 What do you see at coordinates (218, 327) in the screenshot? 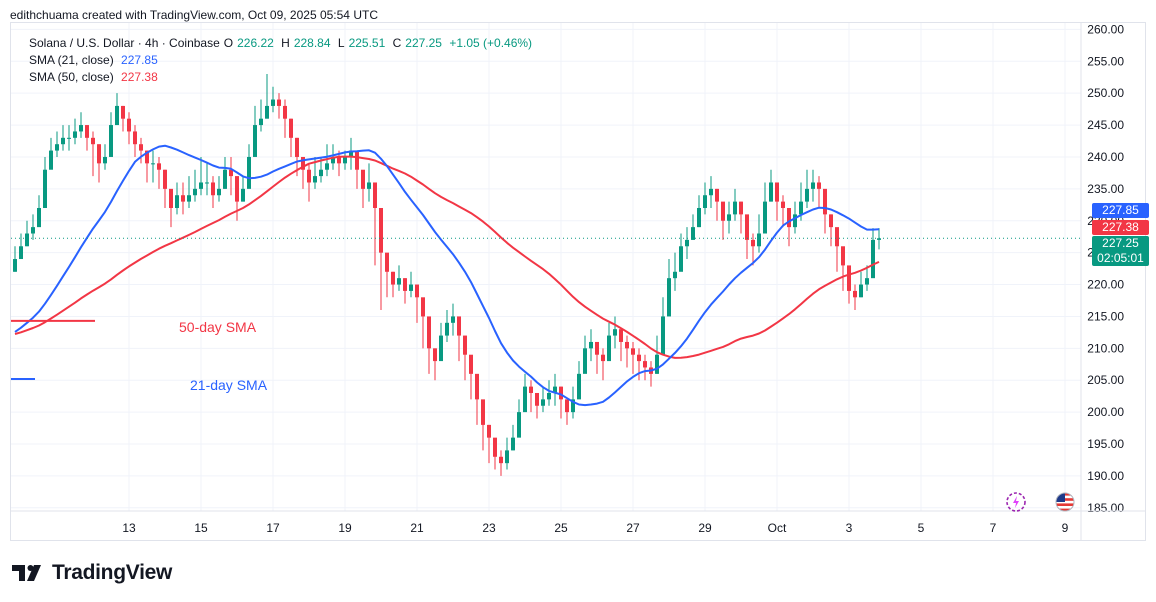
I see `annotation-50-day-sma: 50-day SMA` at bounding box center [218, 327].